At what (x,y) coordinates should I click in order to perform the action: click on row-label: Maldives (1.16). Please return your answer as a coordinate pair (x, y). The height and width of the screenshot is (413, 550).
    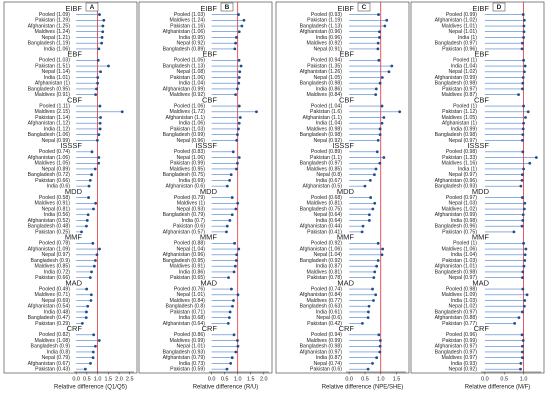
    Looking at the image, I should click on (460, 164).